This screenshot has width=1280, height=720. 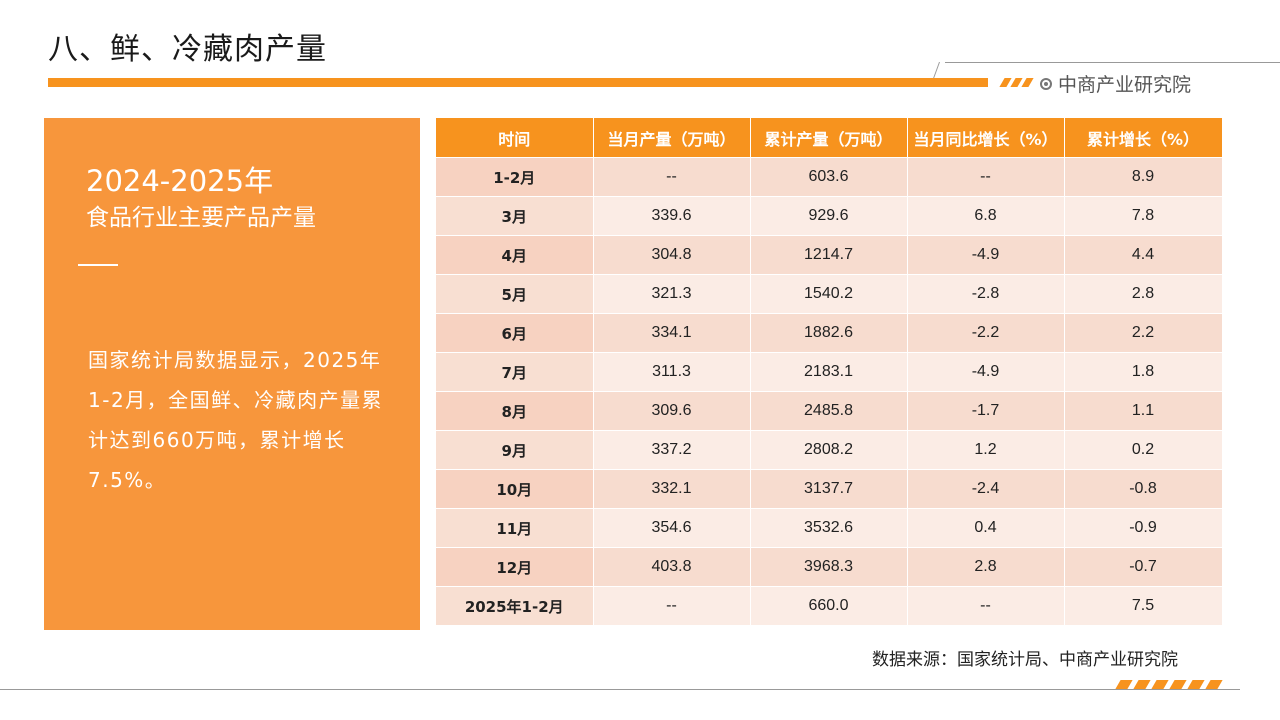 I want to click on row-value-cell: 4.4, so click(x=1143, y=255).